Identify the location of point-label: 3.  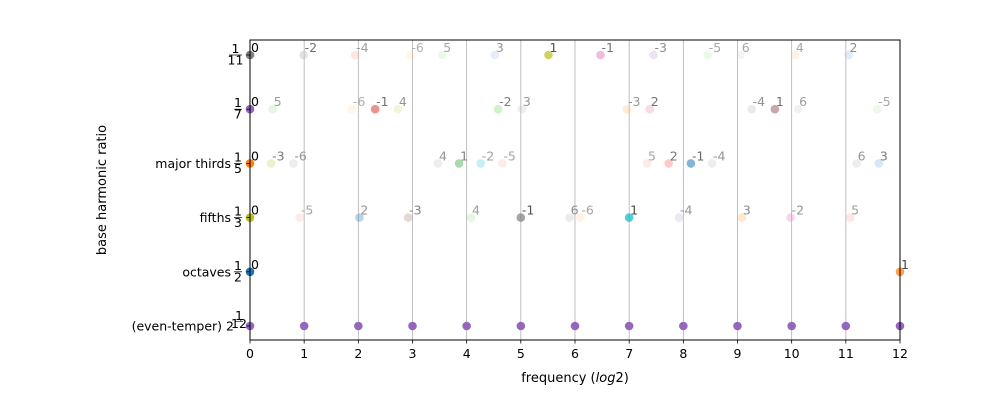
(747, 210).